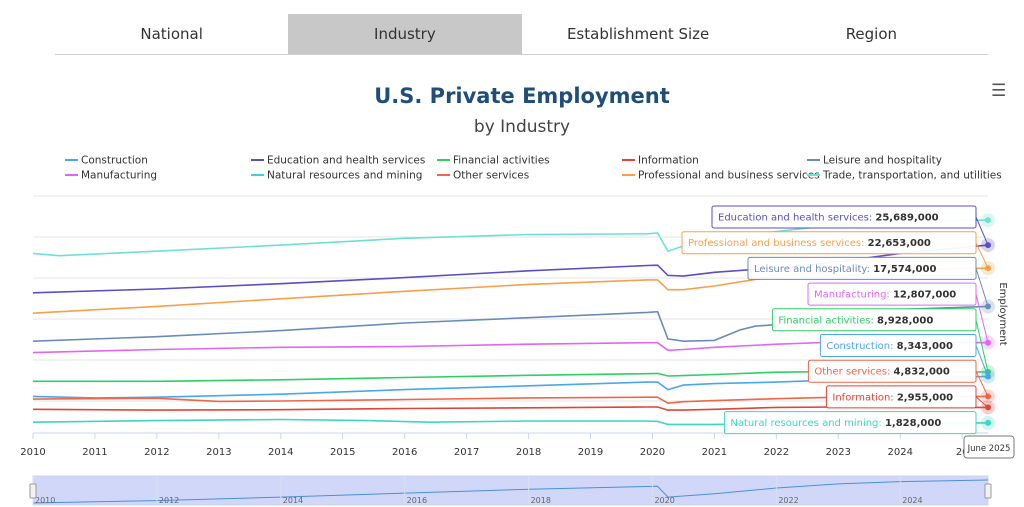  I want to click on series-line-other-services, so click(510, 400).